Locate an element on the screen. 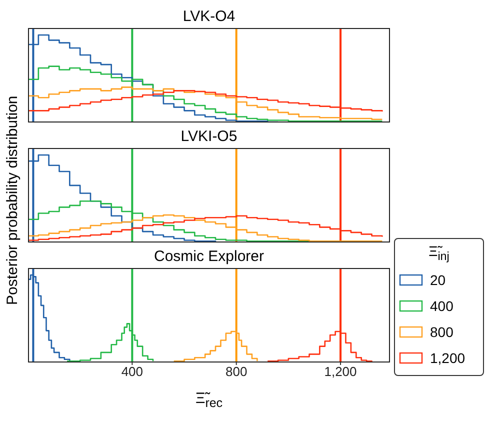 This screenshot has height=438, width=486. legend-label: 800 is located at coordinates (442, 332).